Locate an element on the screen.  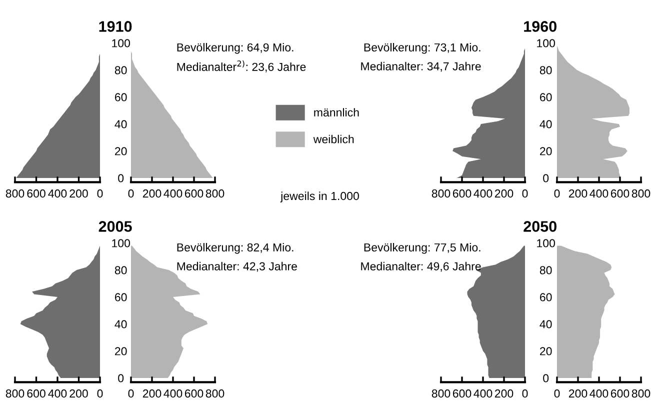
legend-label: männlich is located at coordinates (336, 112).